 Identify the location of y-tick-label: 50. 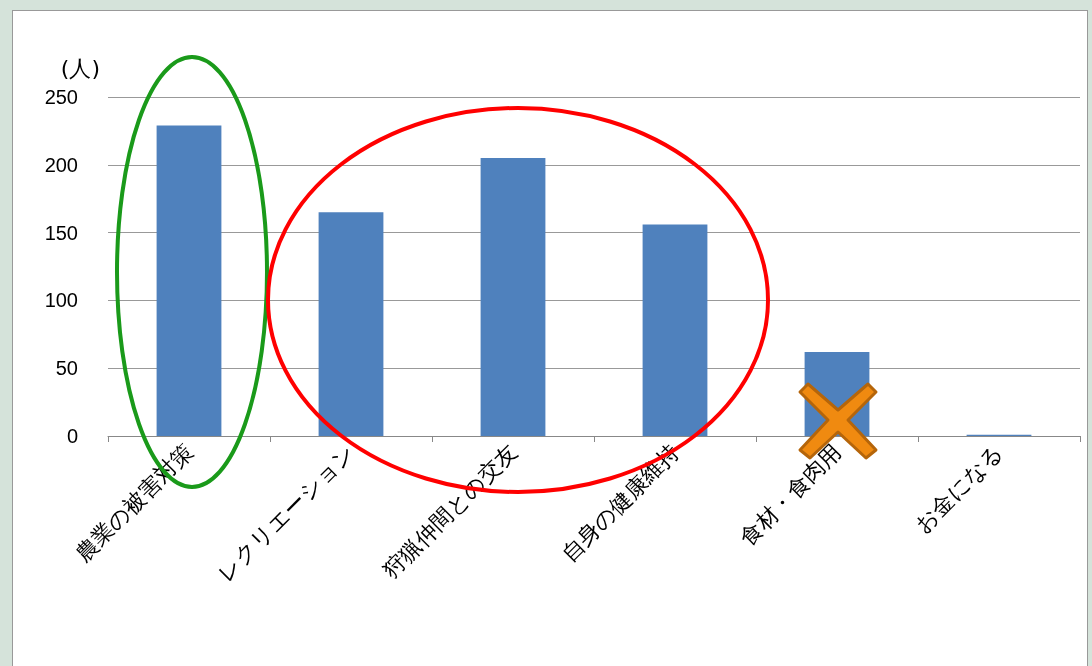
(66, 368).